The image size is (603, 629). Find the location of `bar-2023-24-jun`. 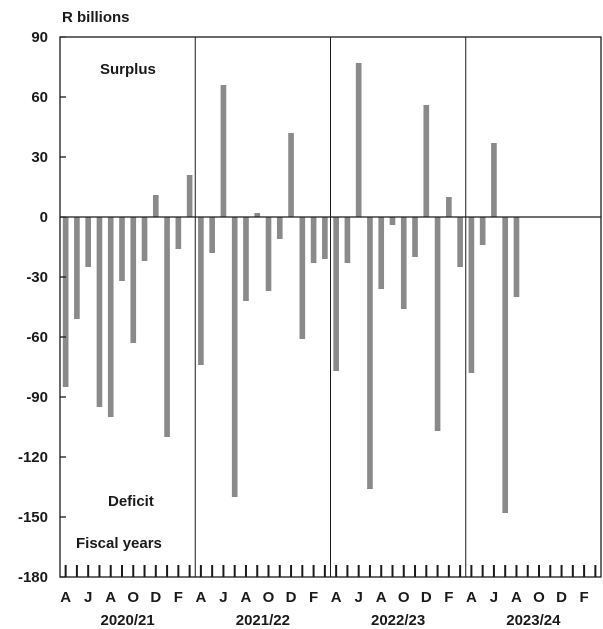

bar-2023-24-jun is located at coordinates (494, 180).